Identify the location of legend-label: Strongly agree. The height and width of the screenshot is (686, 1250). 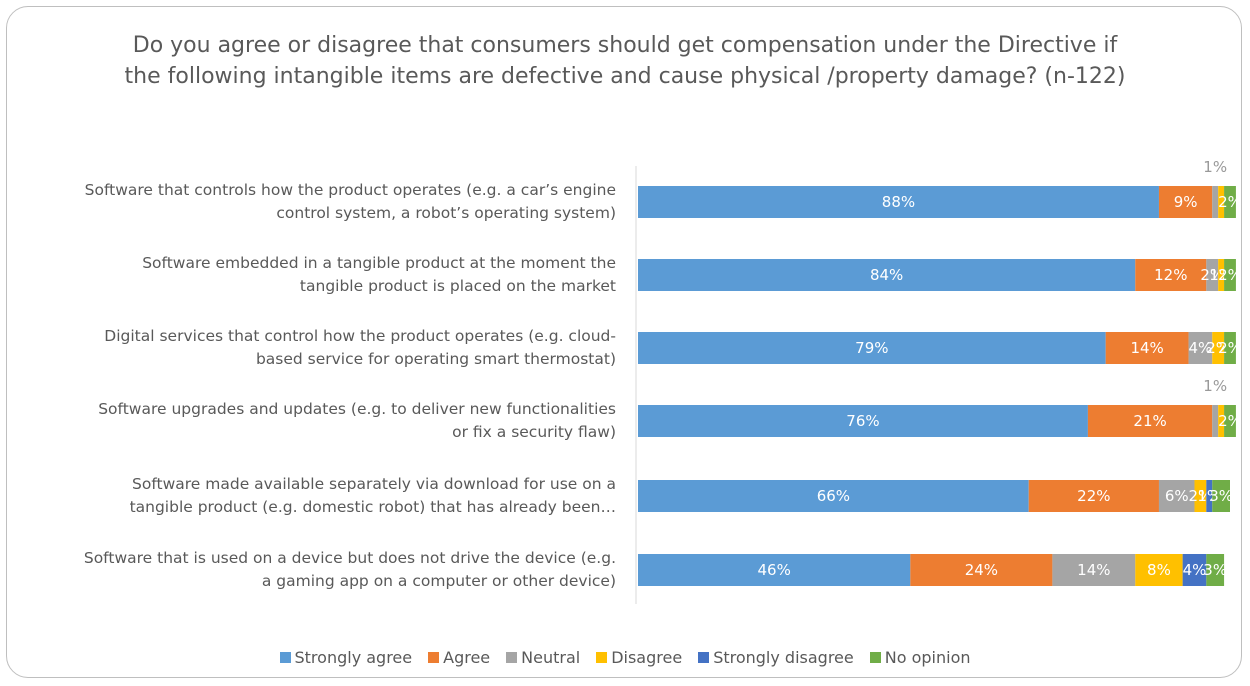
(353, 657).